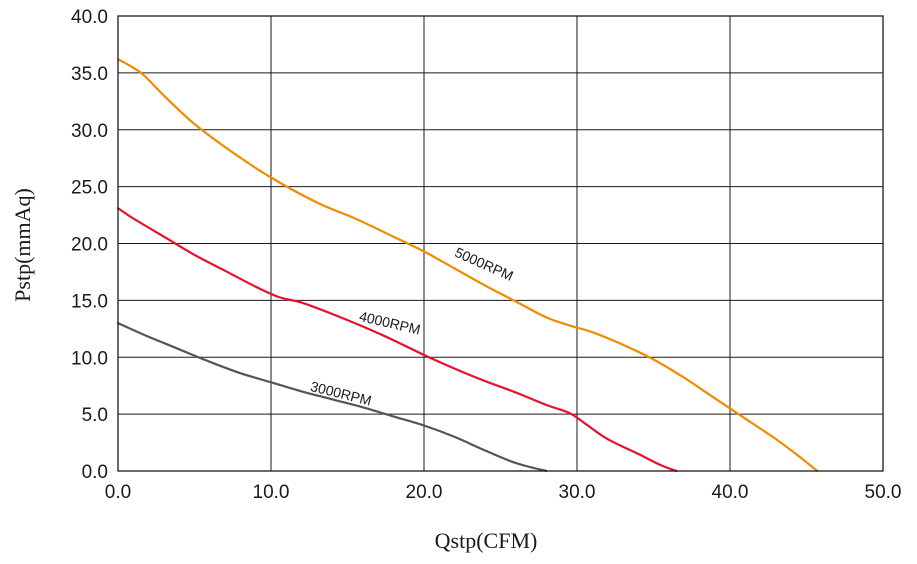 The image size is (917, 564). Describe the element at coordinates (486, 540) in the screenshot. I see `x-axis-label: Qstp(CFM)` at that location.